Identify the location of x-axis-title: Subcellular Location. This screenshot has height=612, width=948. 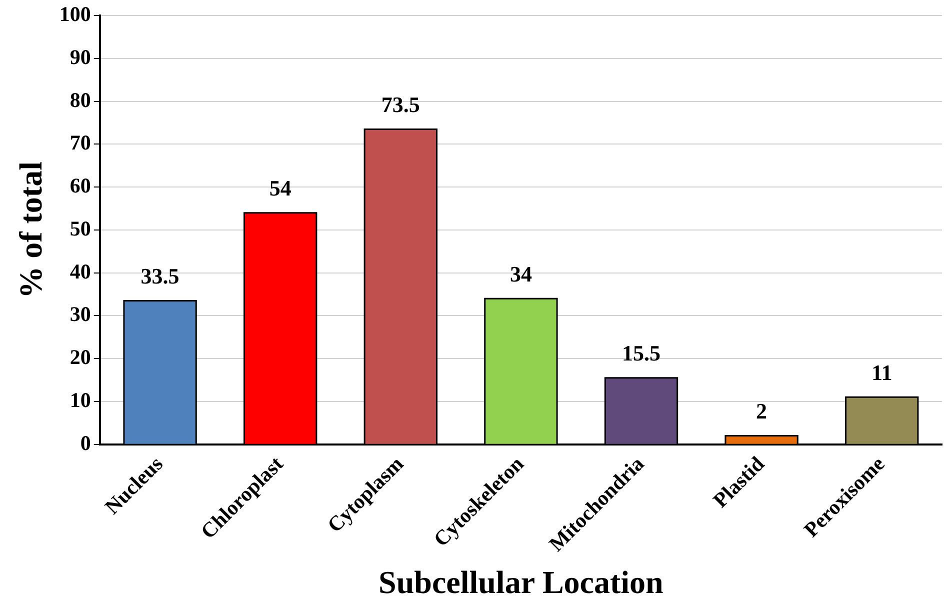
(521, 582).